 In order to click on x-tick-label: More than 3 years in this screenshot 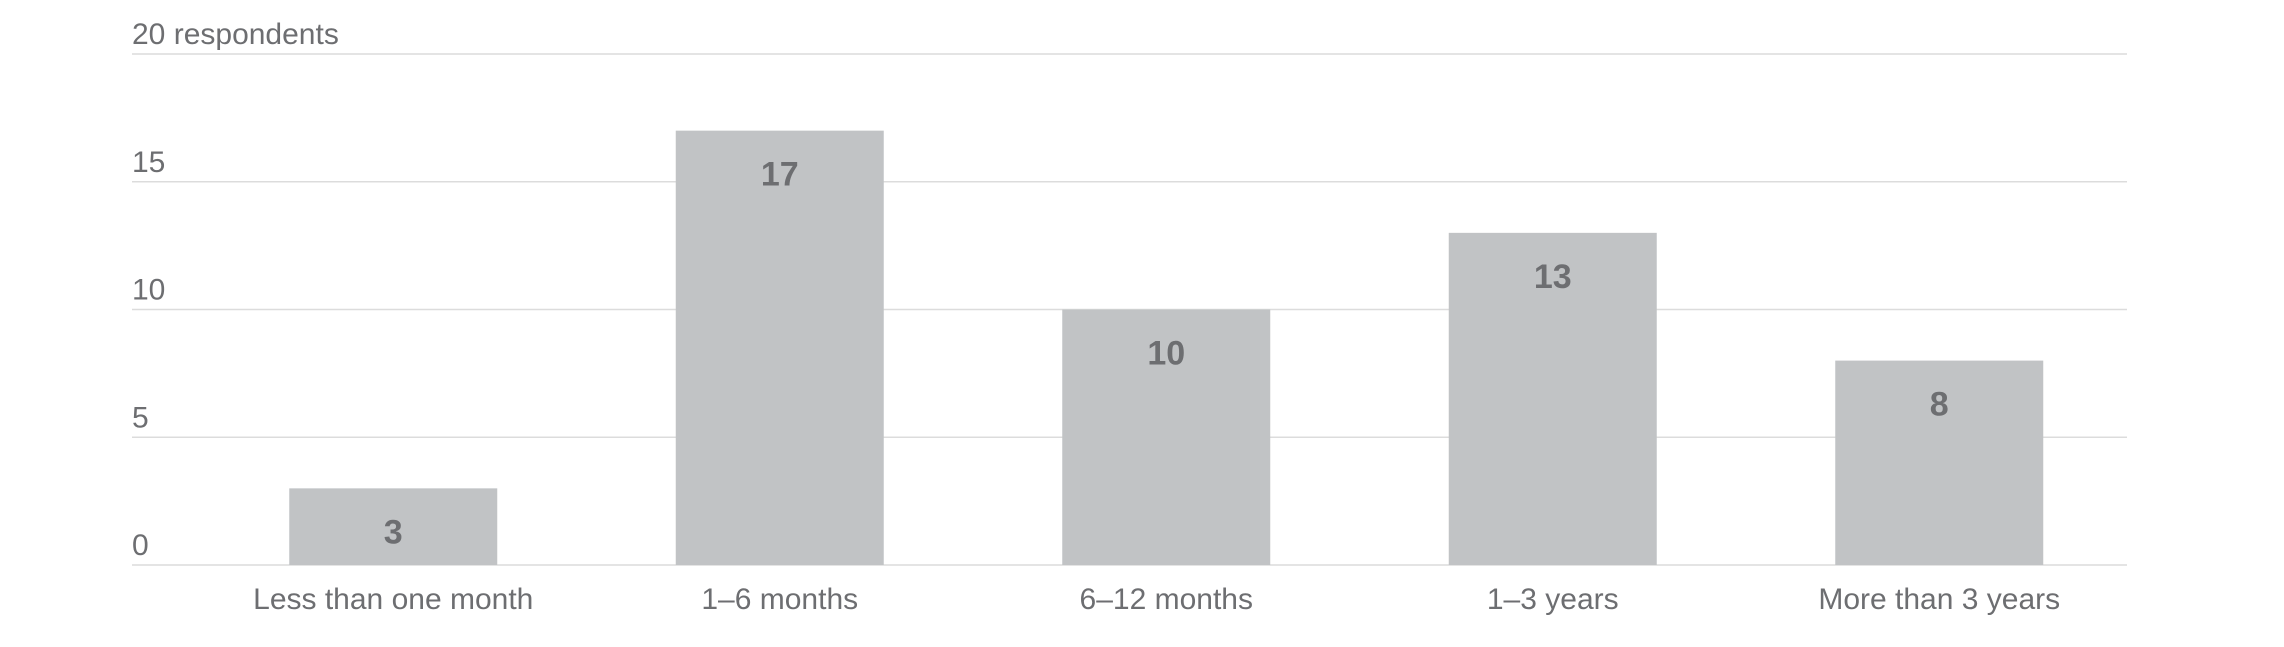, I will do `click(1939, 599)`.